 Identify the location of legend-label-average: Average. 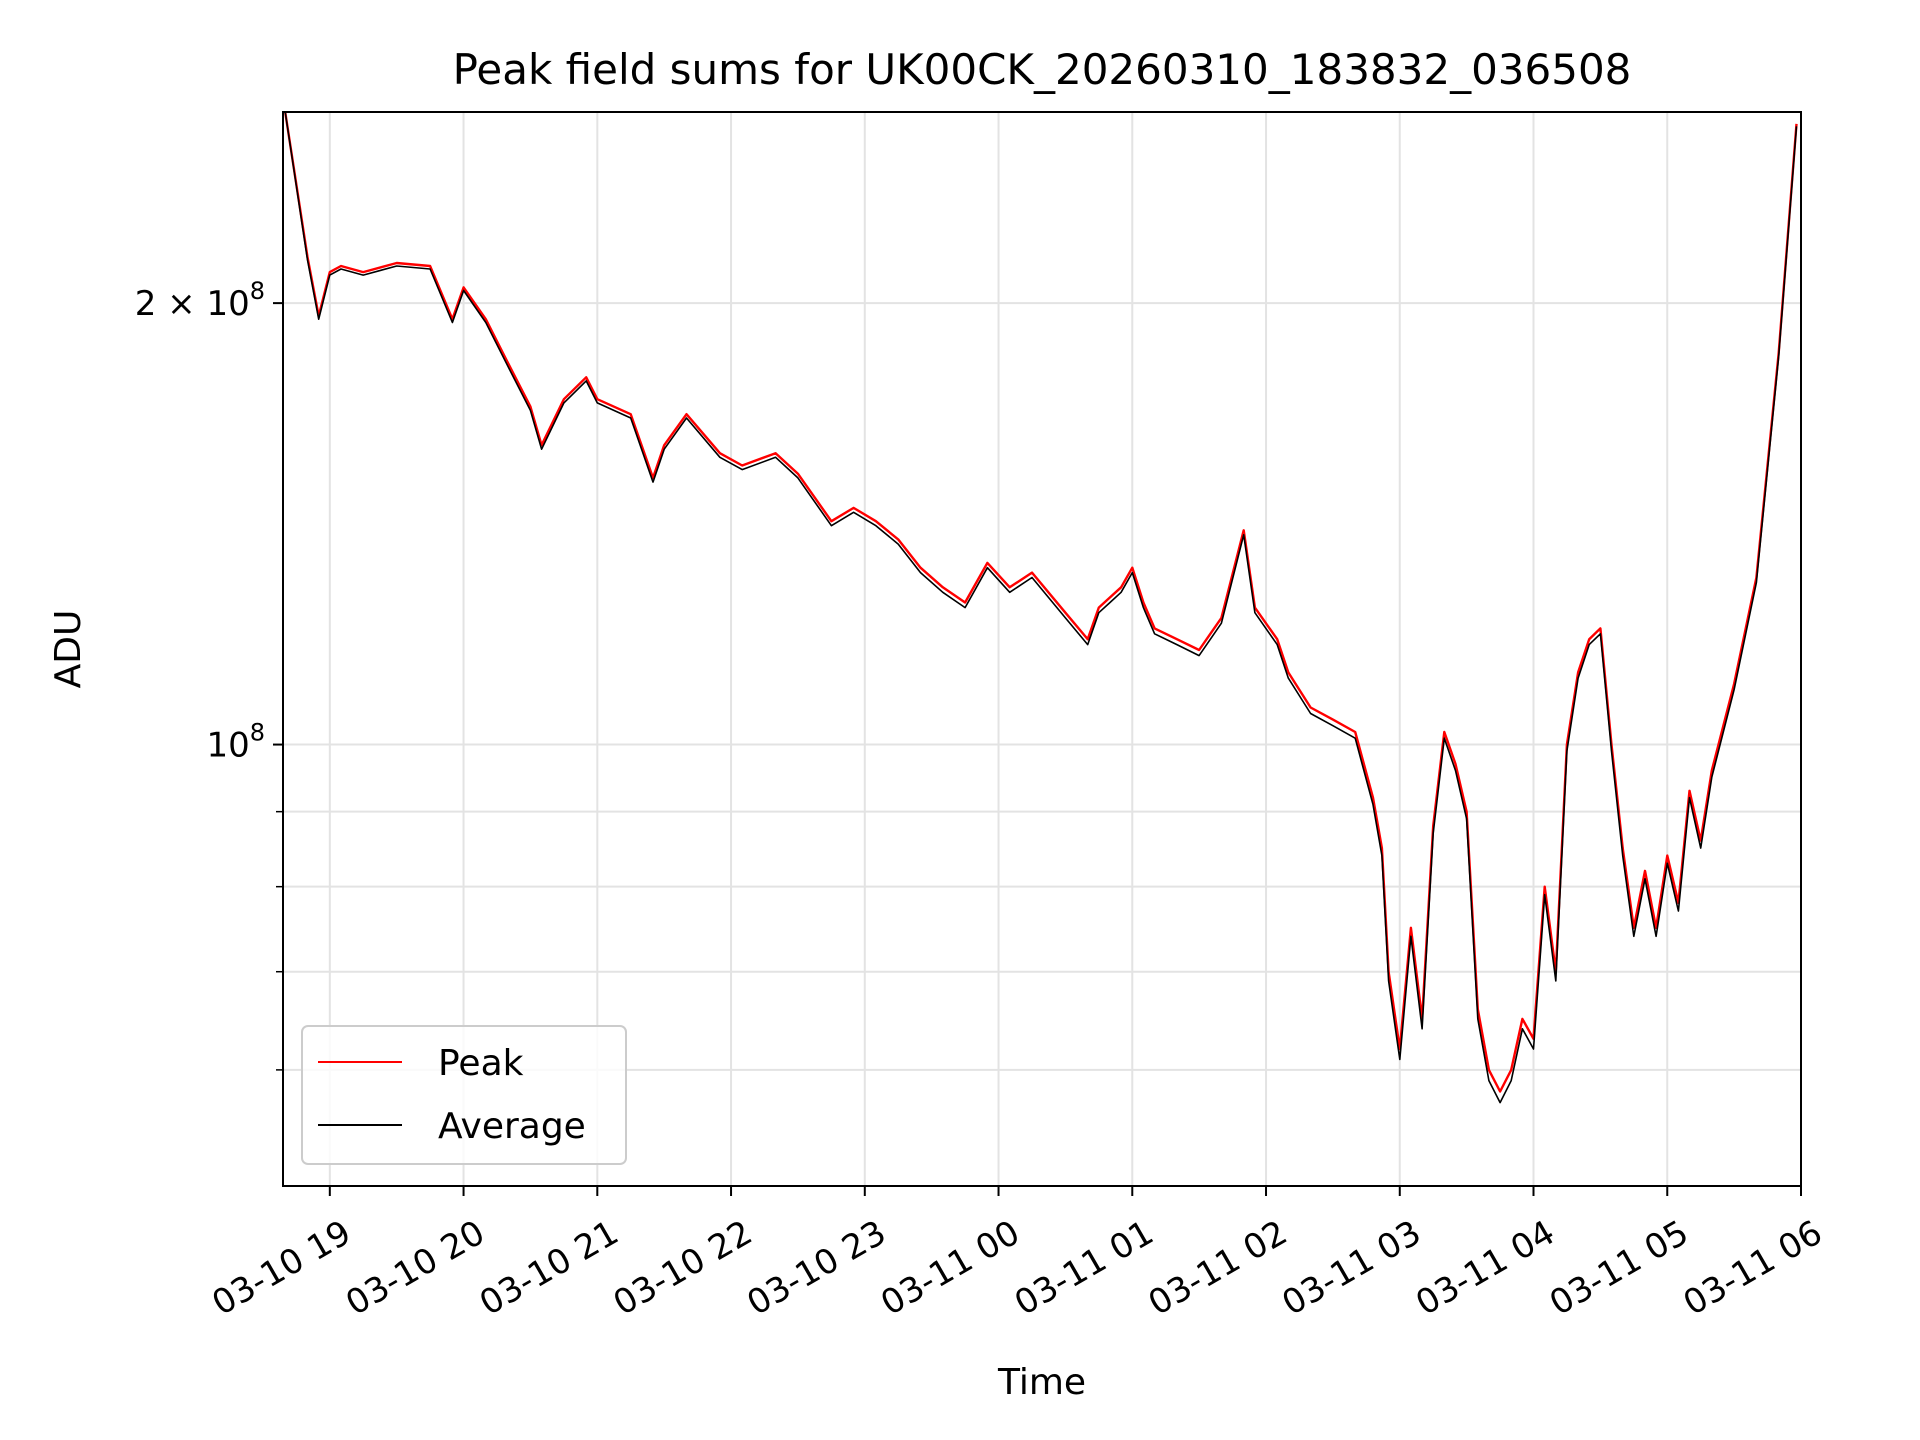
(512, 1126).